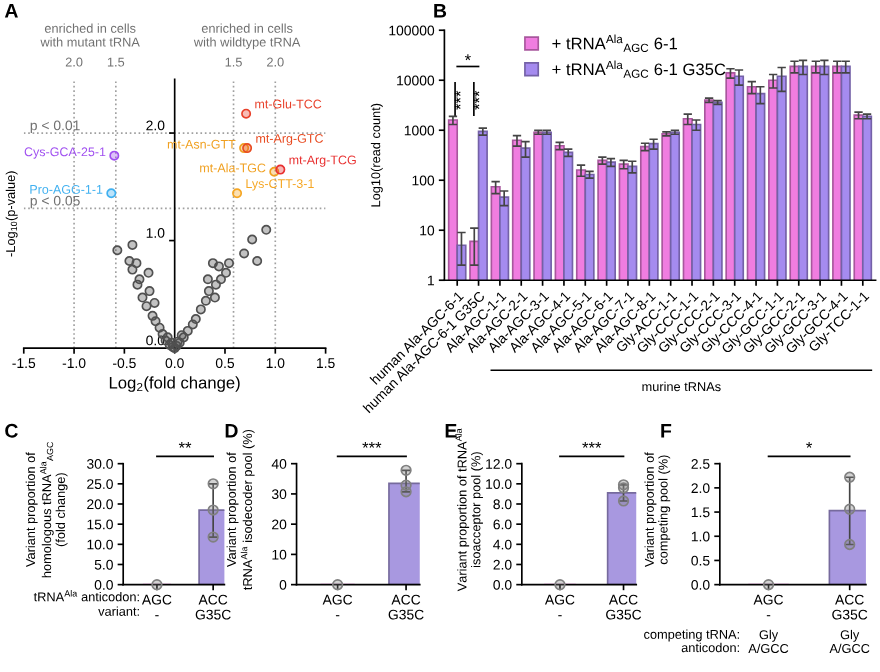  Describe the element at coordinates (440, 11) in the screenshot. I see `chart-title: B` at that location.